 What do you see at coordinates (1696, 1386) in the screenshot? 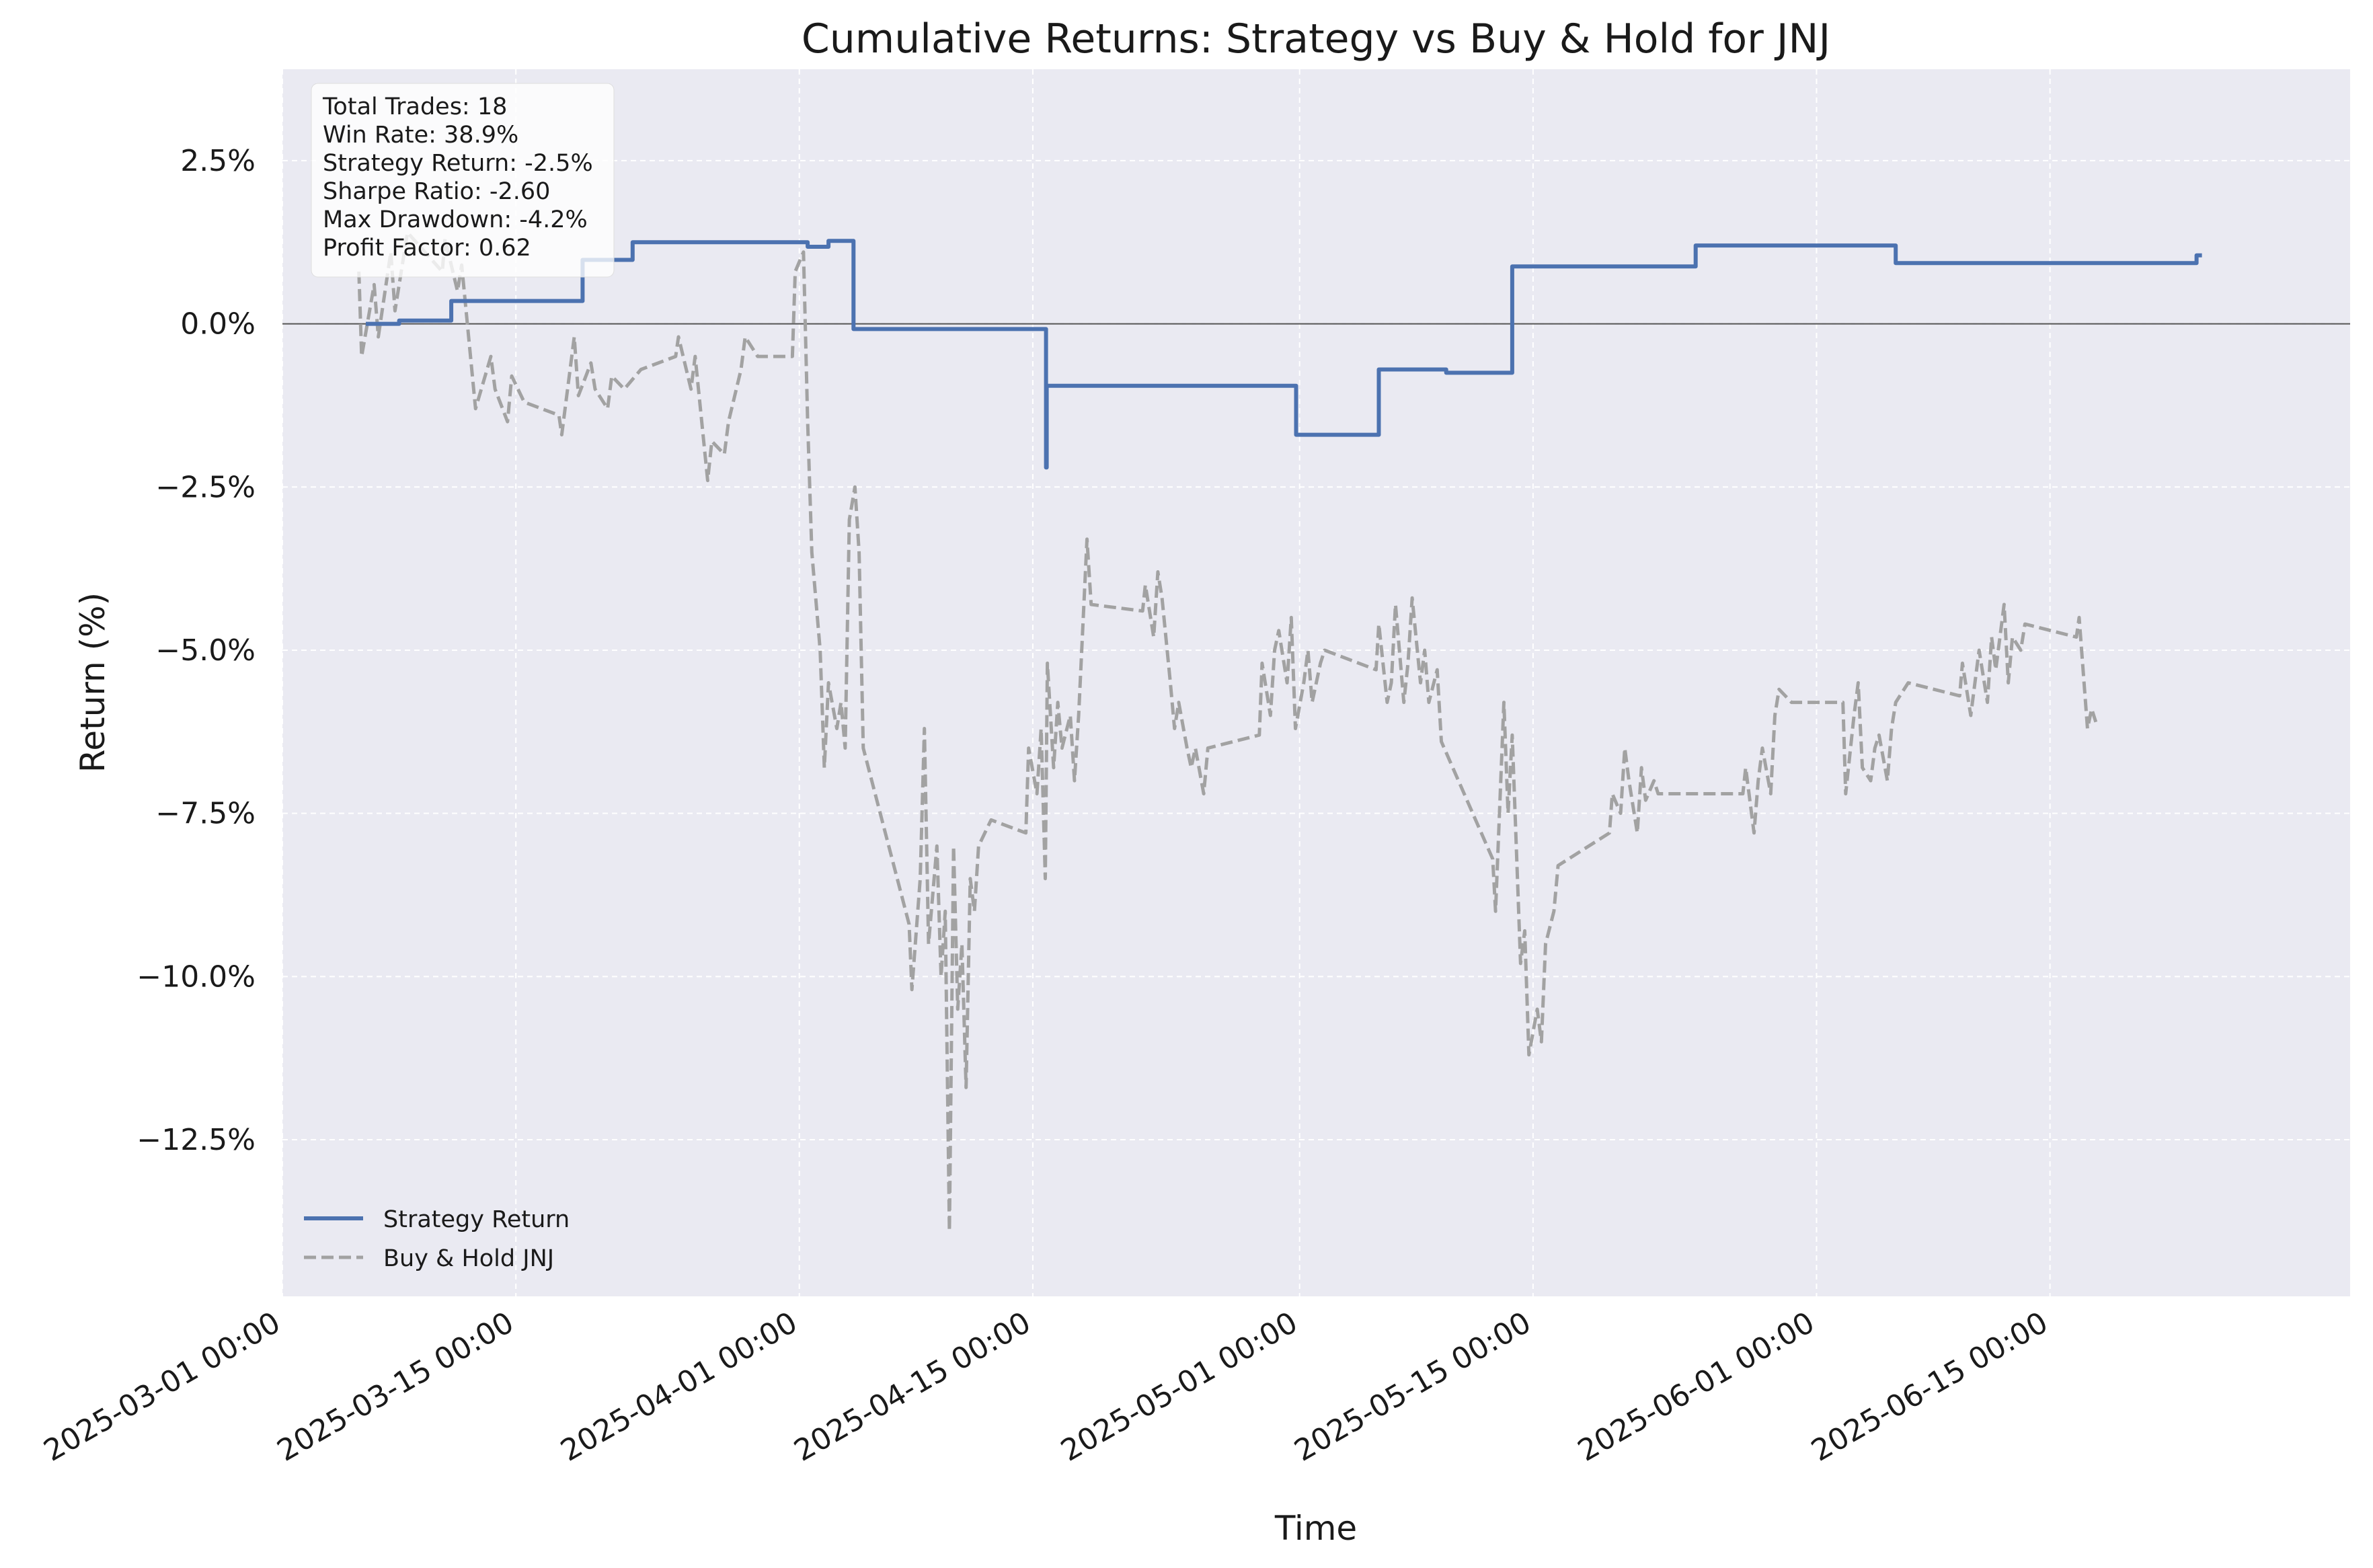
I see `x-tick-label: 2025-06-01 00:00` at bounding box center [1696, 1386].